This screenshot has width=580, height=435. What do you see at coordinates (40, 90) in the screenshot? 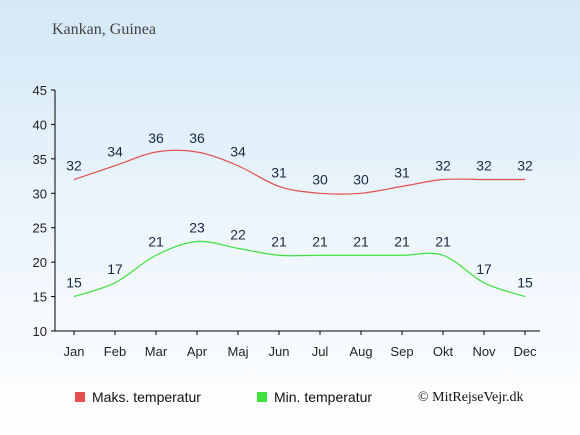
I see `y-tick-label: 45` at bounding box center [40, 90].